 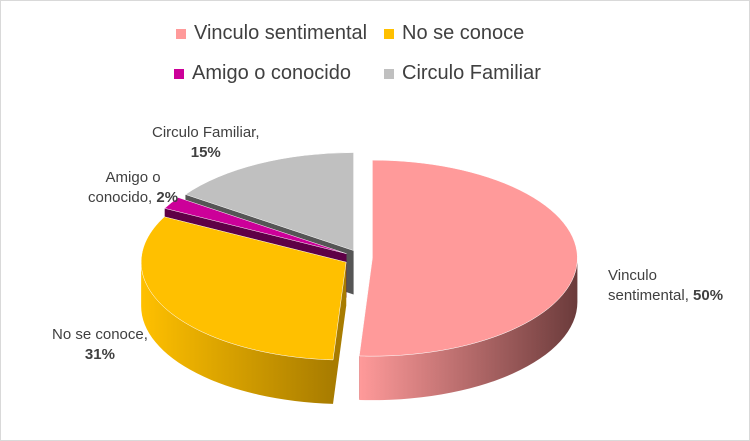 I want to click on pie-slice-no-se-conoce, so click(x=243, y=288).